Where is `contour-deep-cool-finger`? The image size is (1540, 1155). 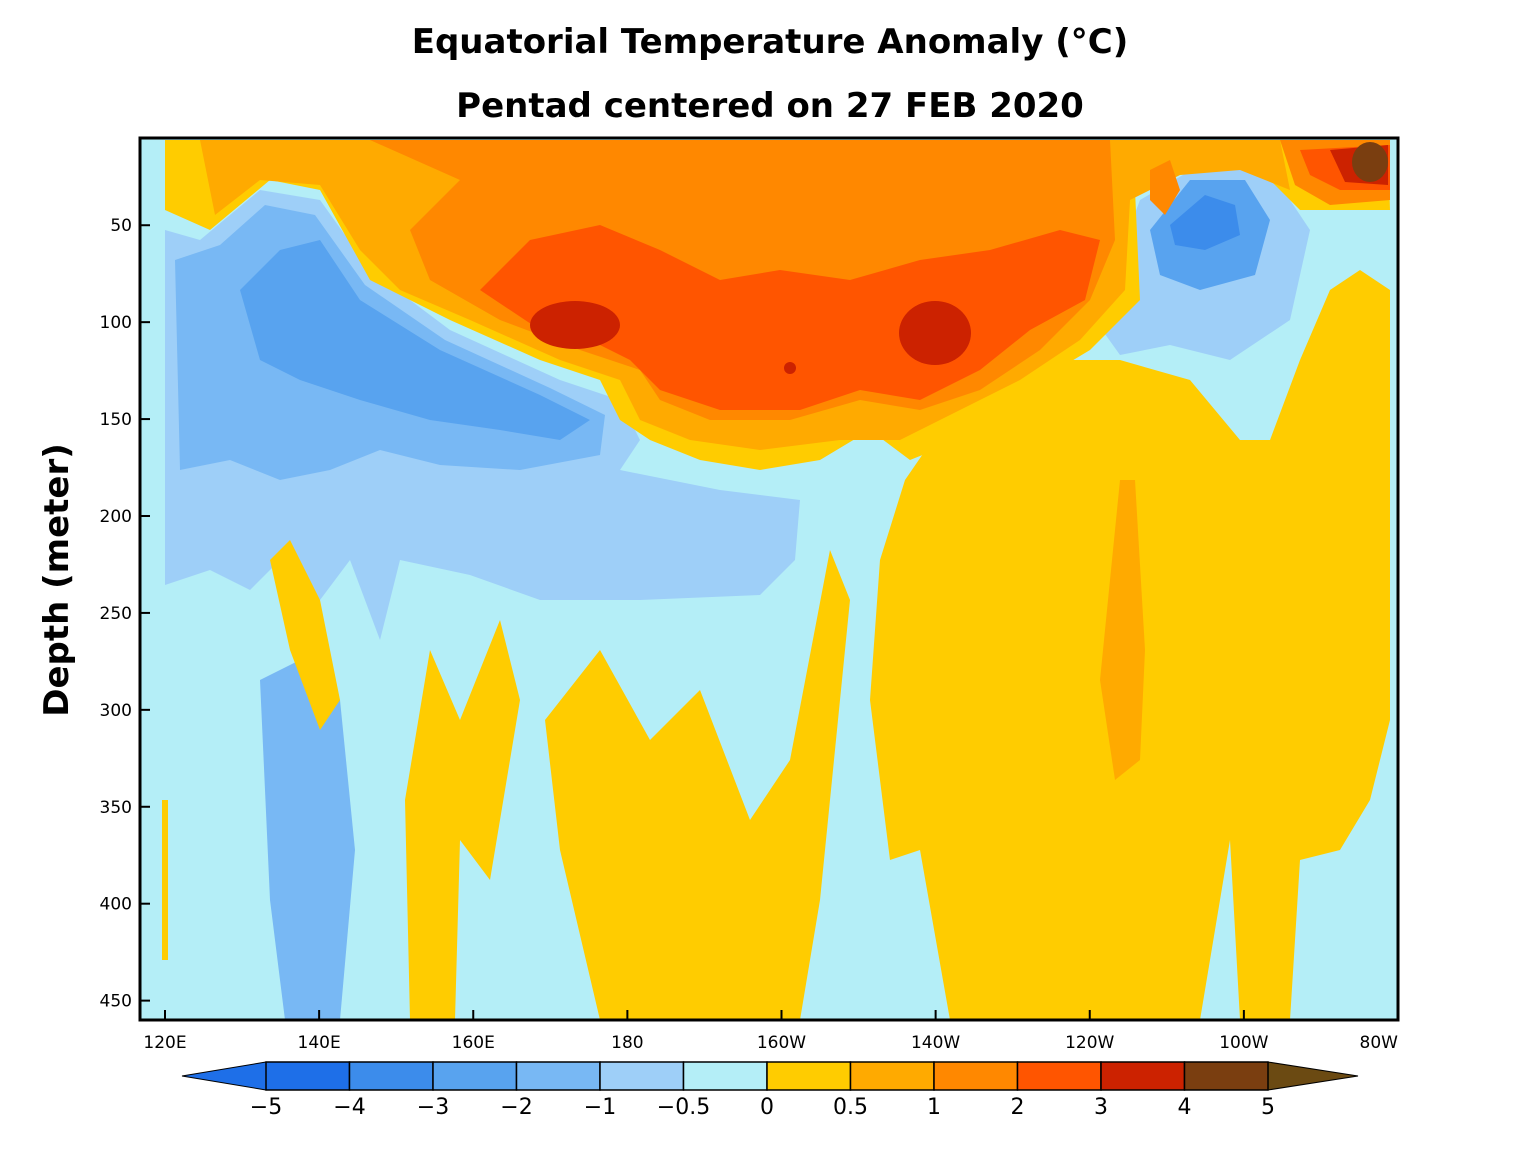 contour-deep-cool-finger is located at coordinates (307, 840).